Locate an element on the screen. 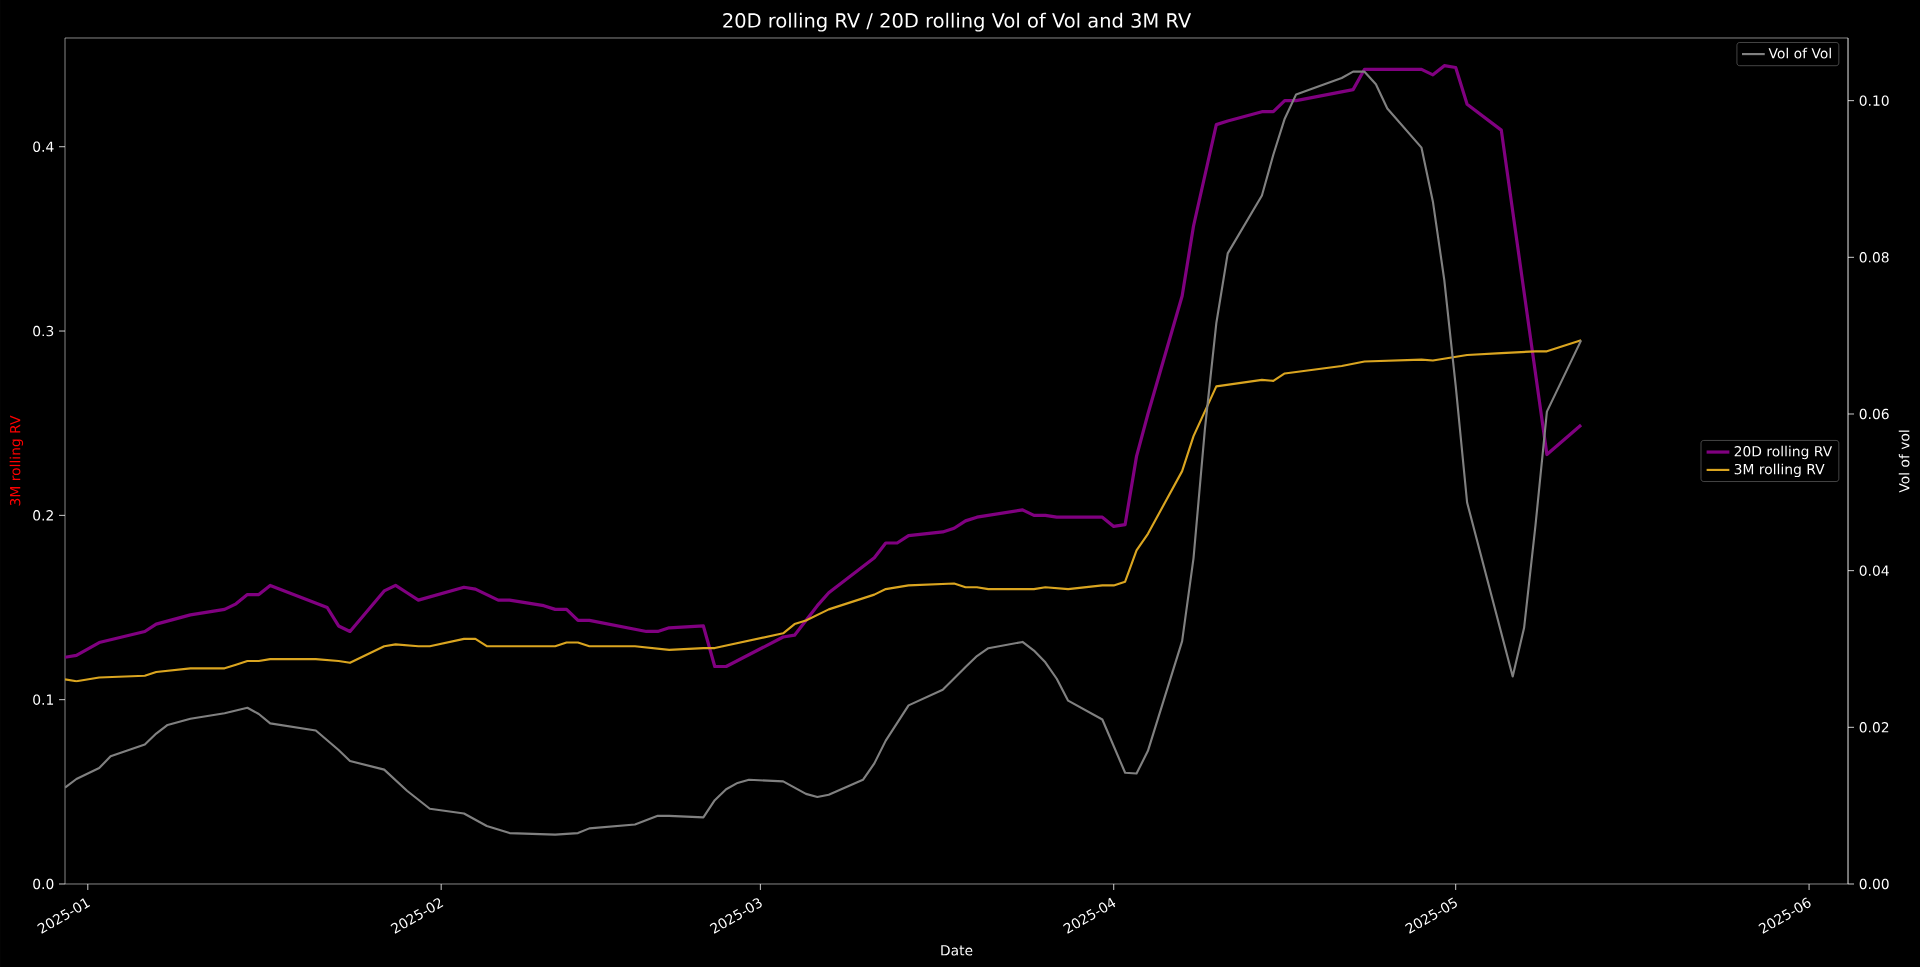 This screenshot has height=967, width=1920. y-axis-title: 3M rolling RV is located at coordinates (16, 460).